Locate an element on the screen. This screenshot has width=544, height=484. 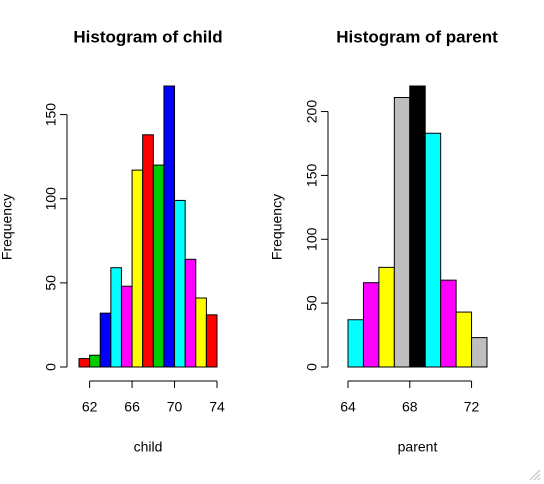
y-tick-label: 200 is located at coordinates (312, 112).